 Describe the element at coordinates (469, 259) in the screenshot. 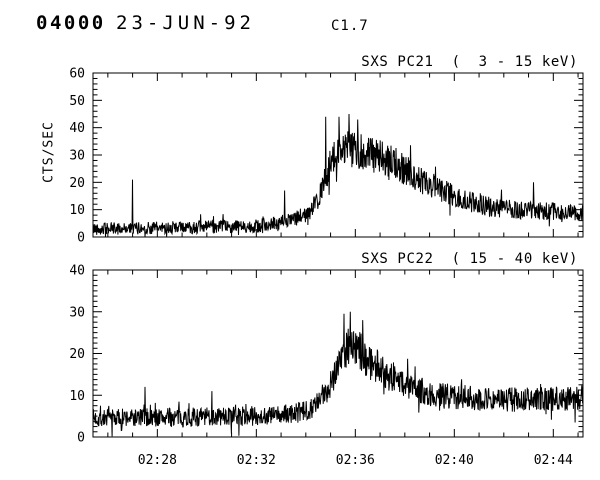

I see `pc22-title: SXS PC22 ( 15 - 40 keV)` at that location.